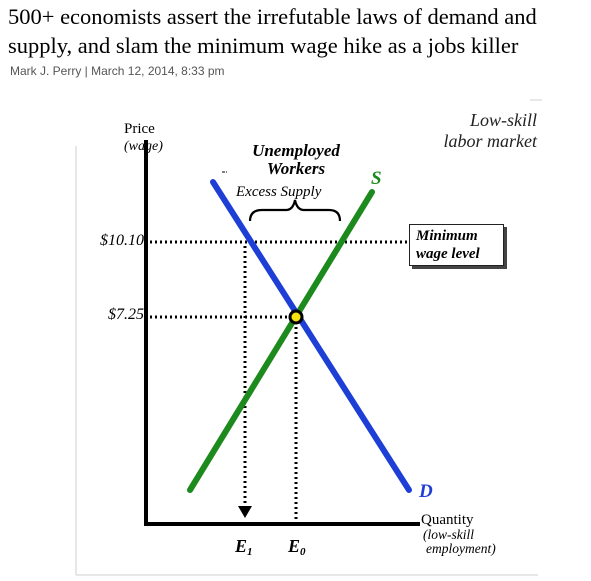 The height and width of the screenshot is (581, 591). Describe the element at coordinates (296, 159) in the screenshot. I see `unemployed-workers-label: Unemployed Workers` at that location.